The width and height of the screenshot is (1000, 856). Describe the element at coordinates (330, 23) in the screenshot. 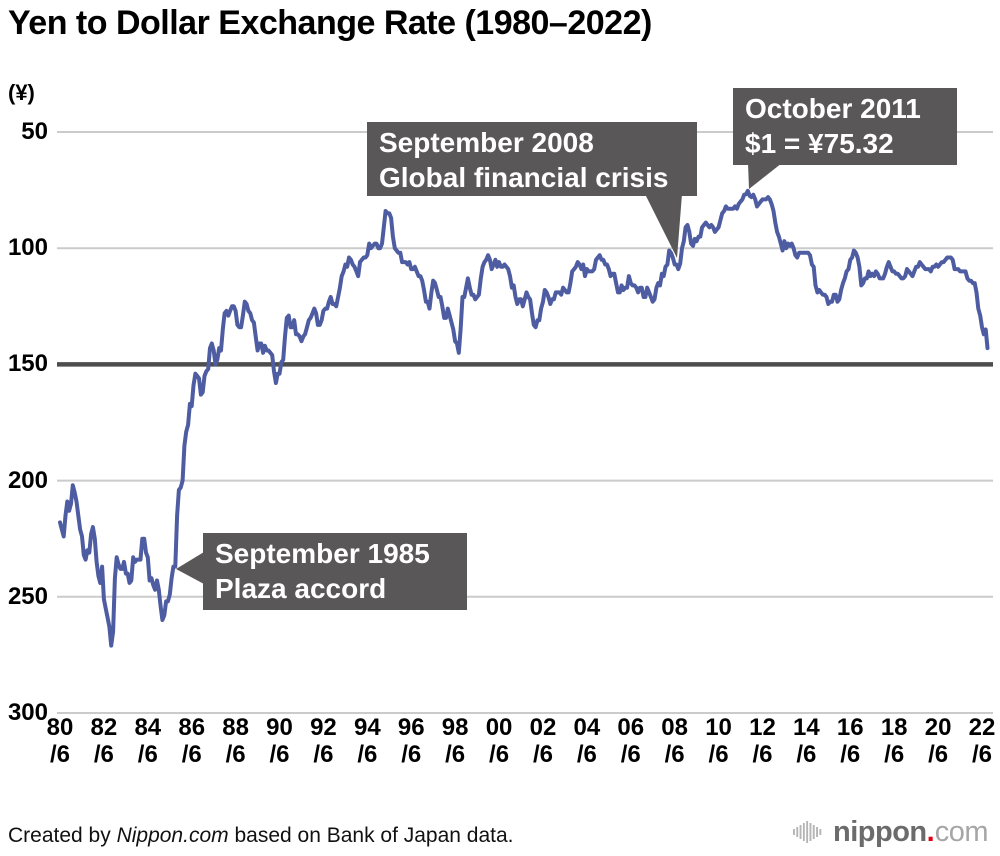

I see `chart-title: Yen to Dollar Exchange Rate (1980–2022)` at that location.